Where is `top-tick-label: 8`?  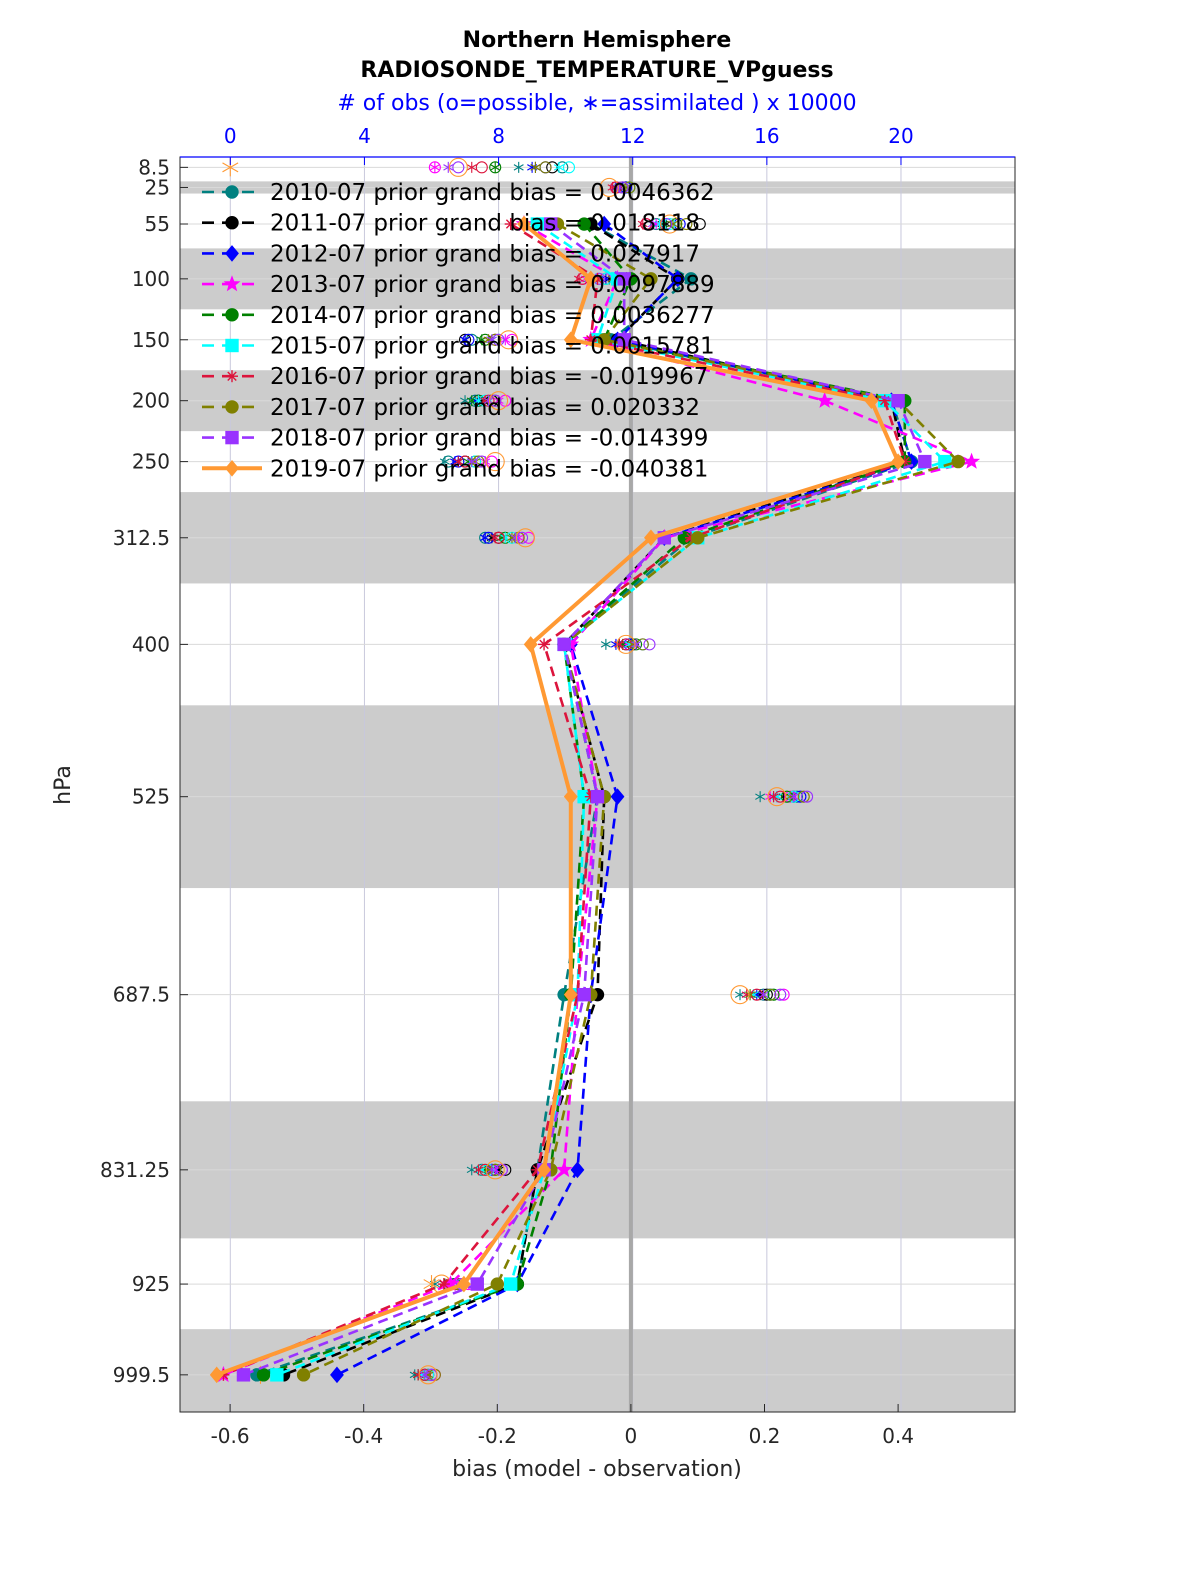 top-tick-label: 8 is located at coordinates (498, 136).